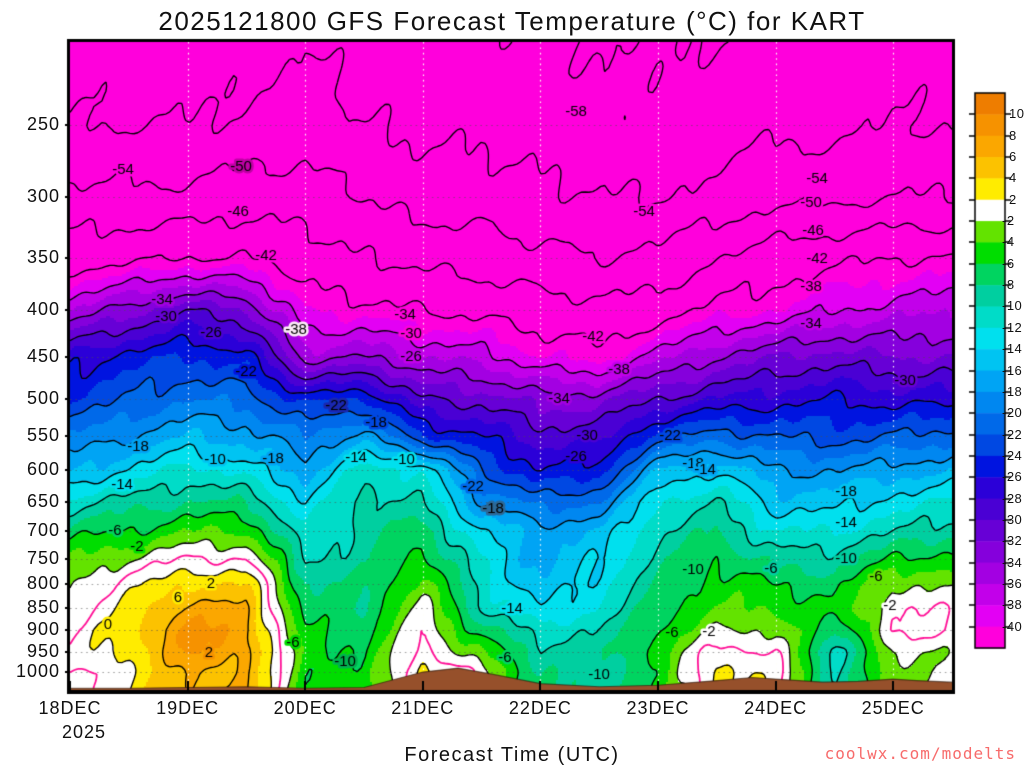  What do you see at coordinates (423, 708) in the screenshot?
I see `x-tick-label: 21DEC` at bounding box center [423, 708].